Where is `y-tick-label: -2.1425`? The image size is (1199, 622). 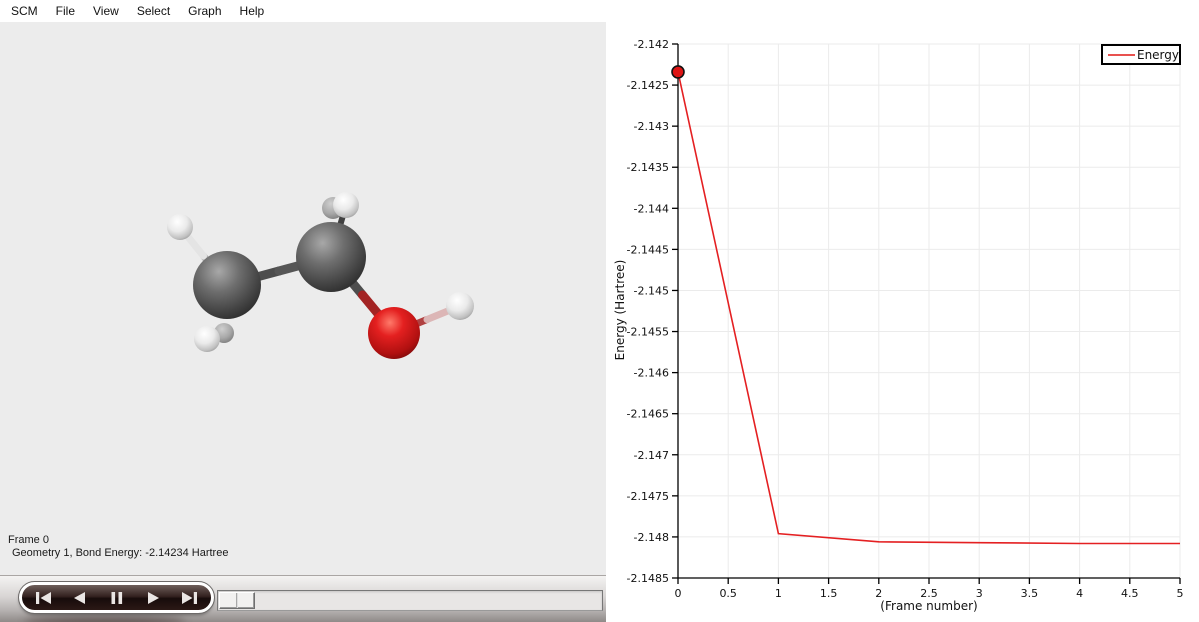 y-tick-label: -2.1425 is located at coordinates (648, 85).